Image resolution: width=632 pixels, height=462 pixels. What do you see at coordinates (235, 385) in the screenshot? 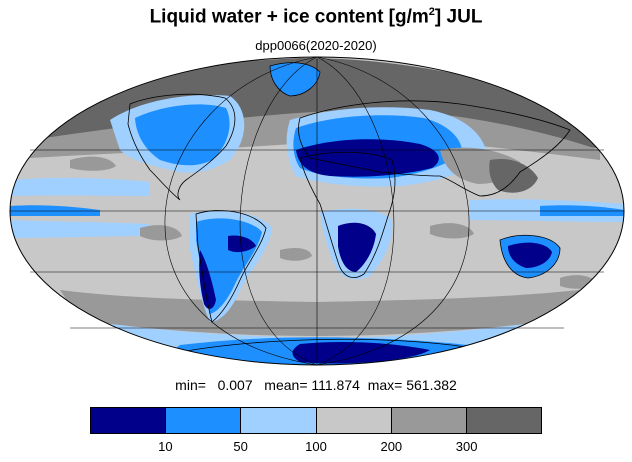
I see `stat-min-value: 0.007` at bounding box center [235, 385].